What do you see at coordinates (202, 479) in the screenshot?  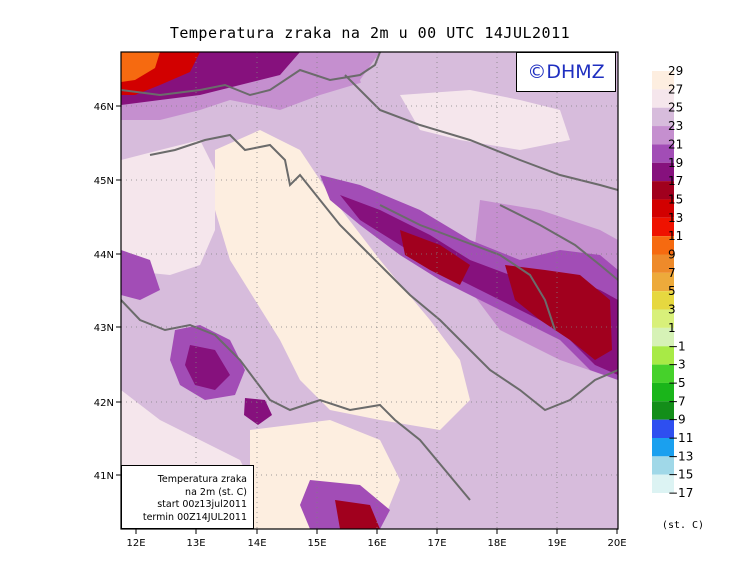 I see `info-line: Temperatura zraka` at bounding box center [202, 479].